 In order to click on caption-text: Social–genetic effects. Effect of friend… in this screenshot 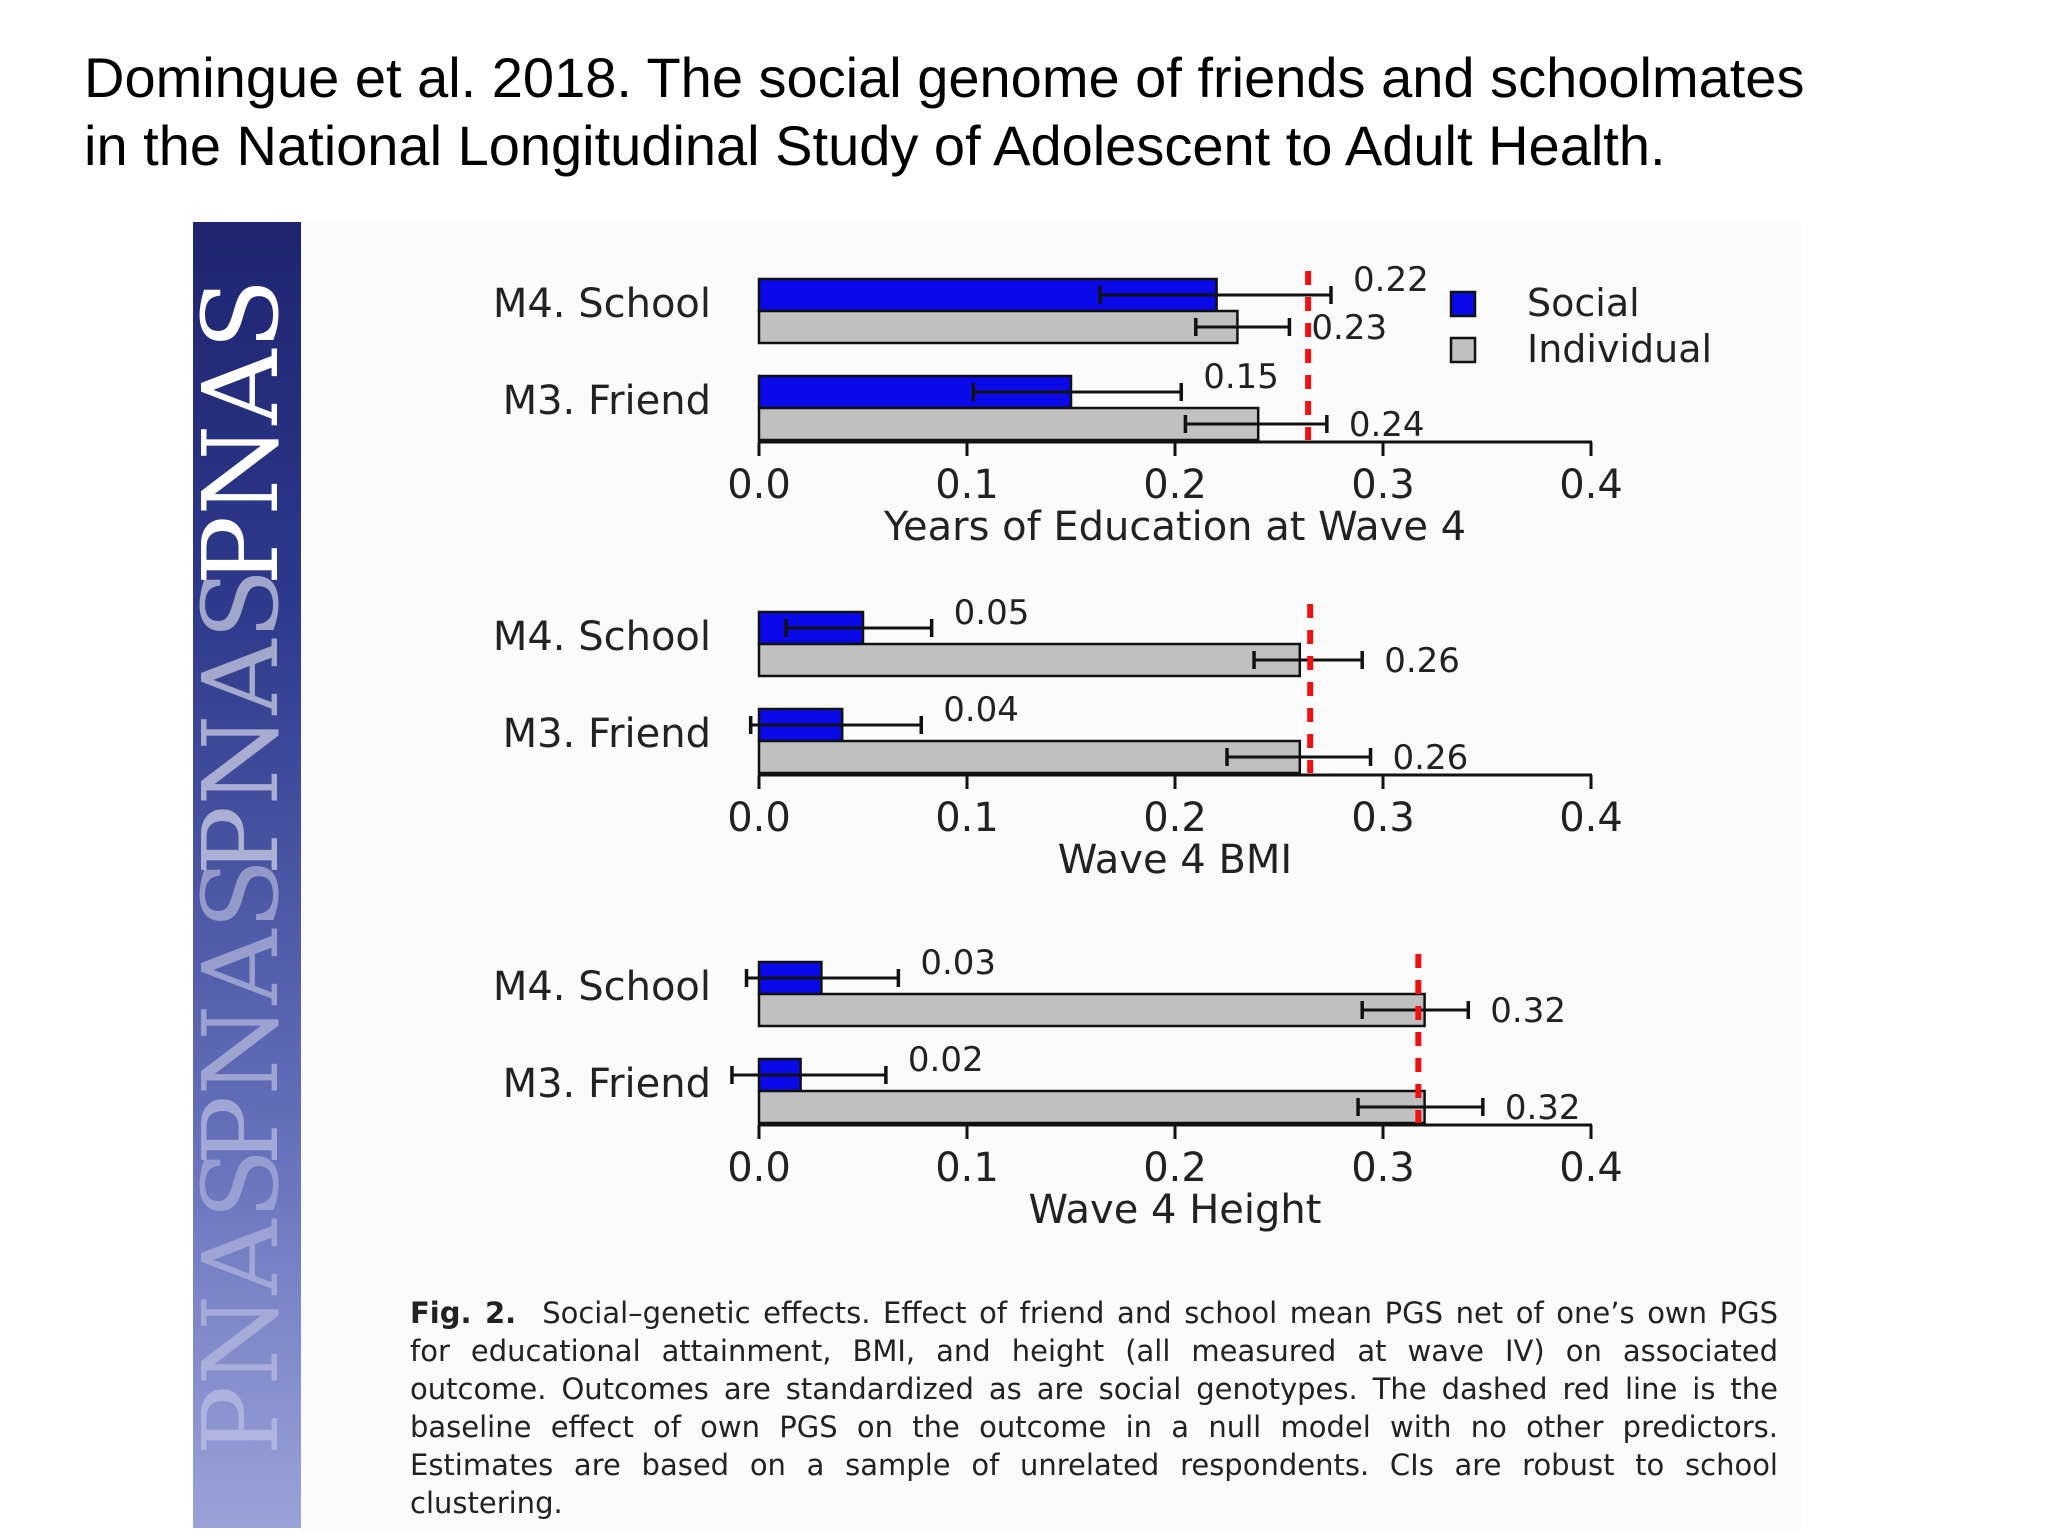, I will do `click(1094, 1408)`.